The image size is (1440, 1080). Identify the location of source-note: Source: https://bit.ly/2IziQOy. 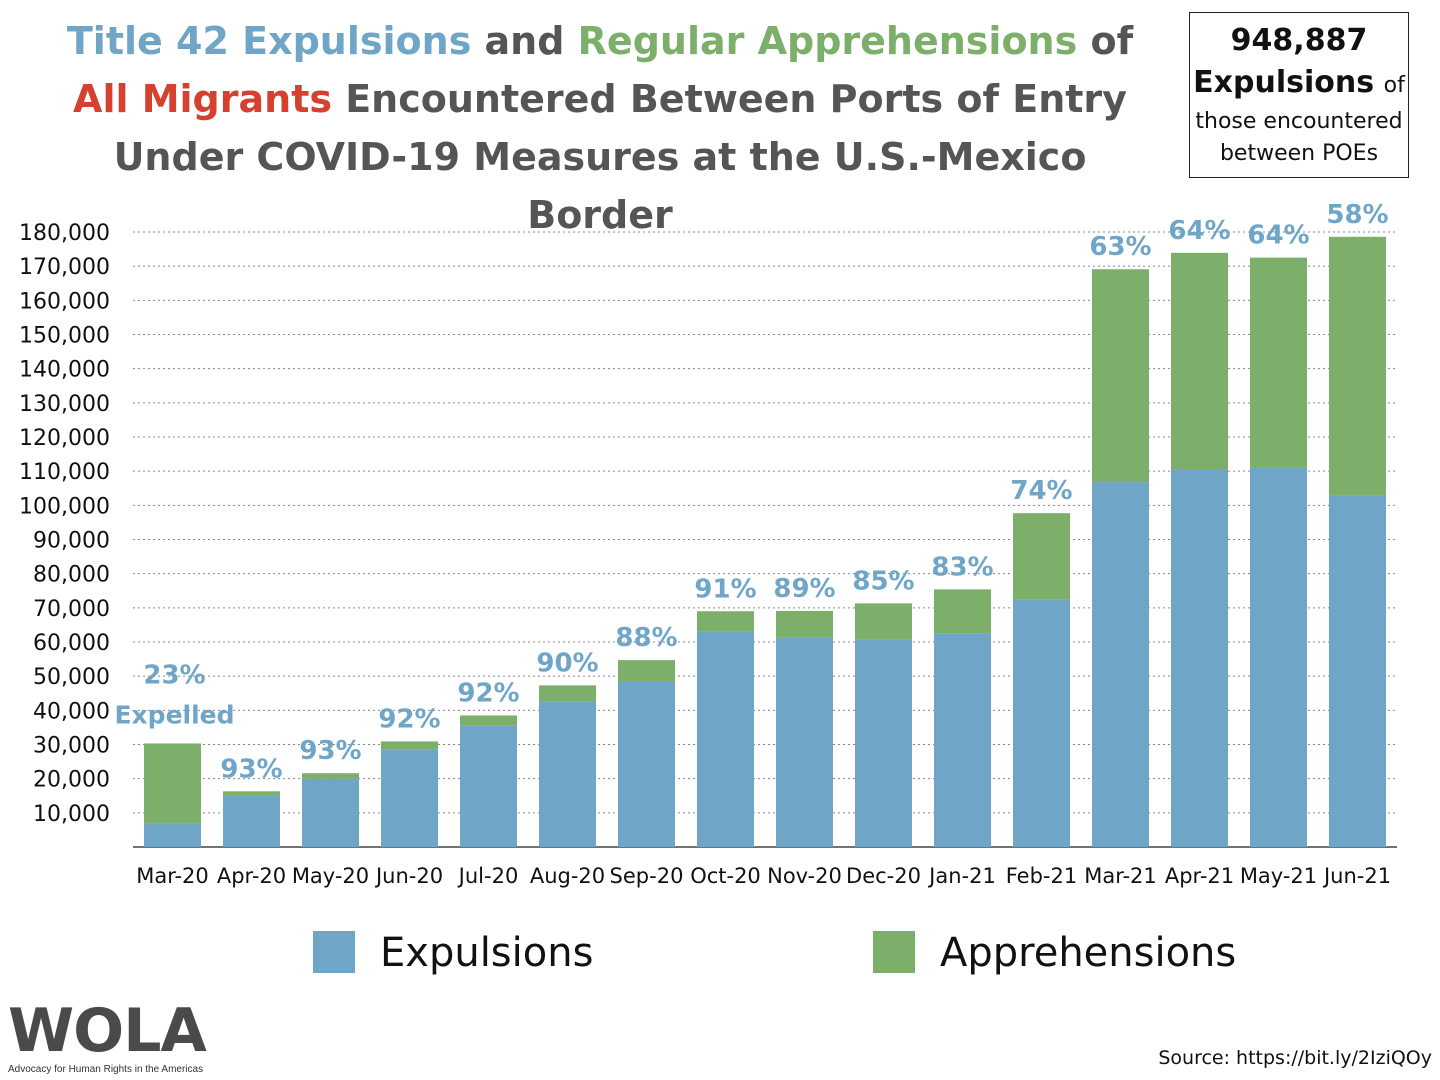
(1295, 1058).